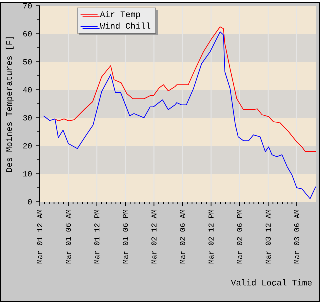  I want to click on y-axis-title: Des Moines Temperatures [F], so click(10, 104).